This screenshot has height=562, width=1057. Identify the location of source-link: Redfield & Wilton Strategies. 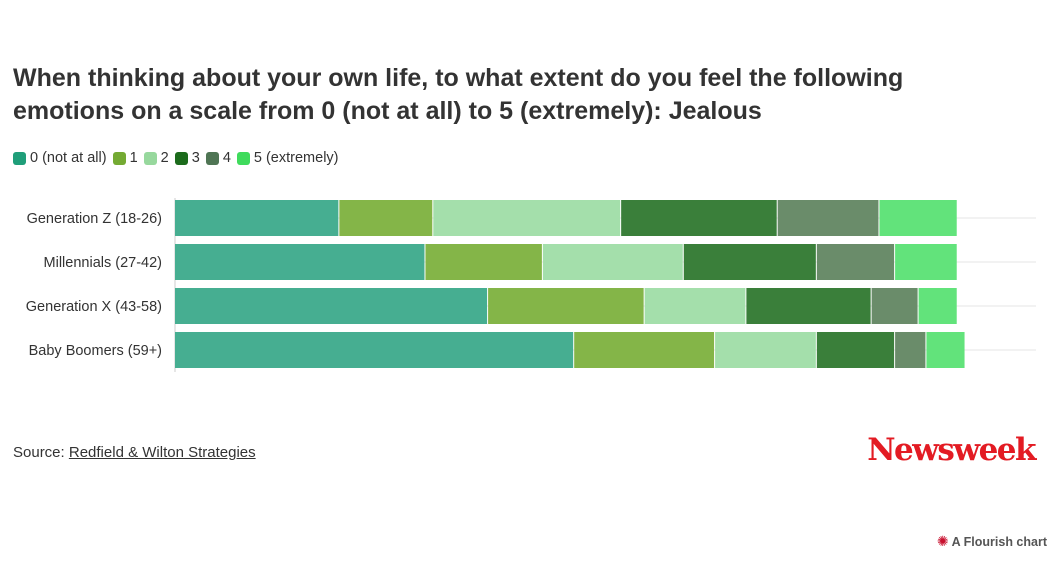
(162, 452).